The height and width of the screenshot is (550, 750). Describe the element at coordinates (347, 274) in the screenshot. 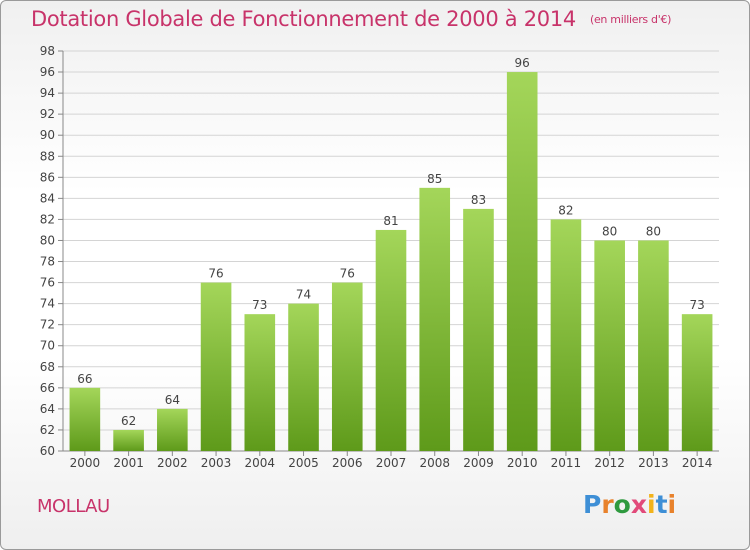

I see `data-label-2006: 76` at that location.